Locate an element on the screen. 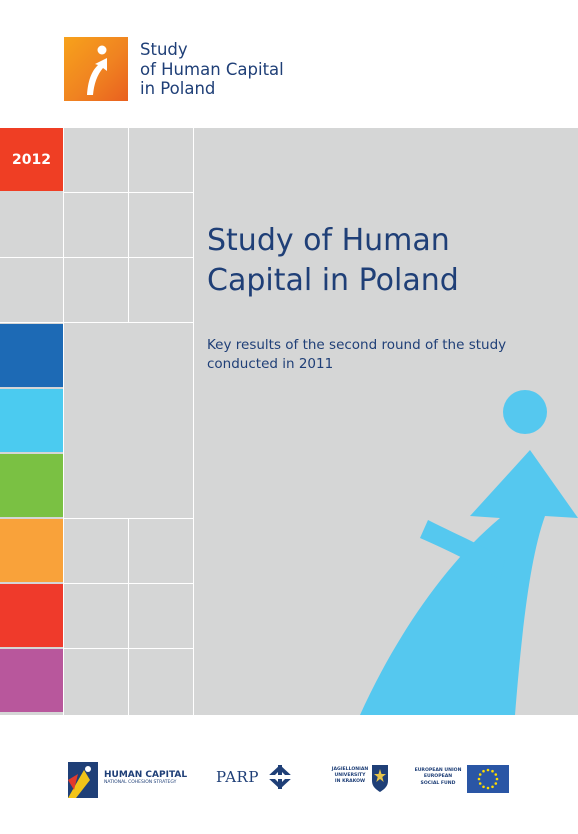  cover-title: Study of Human Capital in Poland is located at coordinates (333, 261).